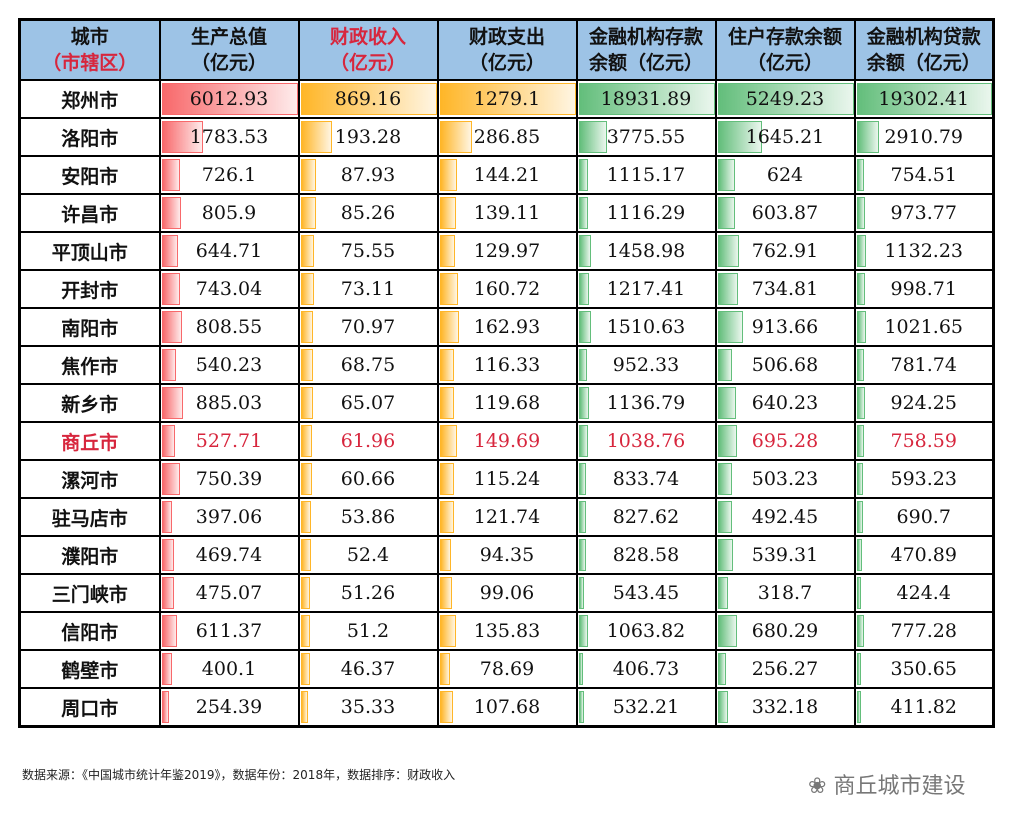 The width and height of the screenshot is (1024, 829). I want to click on header-city-sub: （市辖区）, so click(90, 63).